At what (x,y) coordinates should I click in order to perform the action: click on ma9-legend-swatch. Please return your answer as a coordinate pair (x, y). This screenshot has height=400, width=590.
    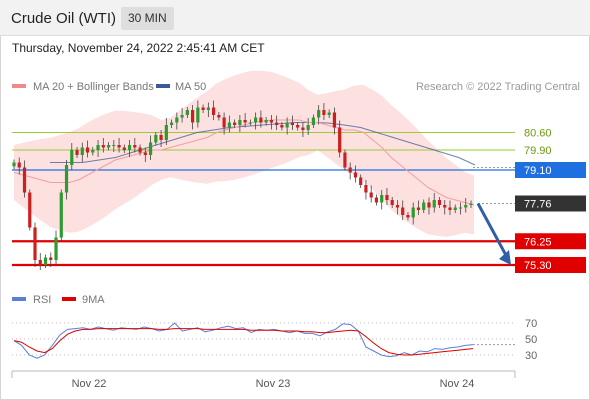
    Looking at the image, I should click on (69, 299).